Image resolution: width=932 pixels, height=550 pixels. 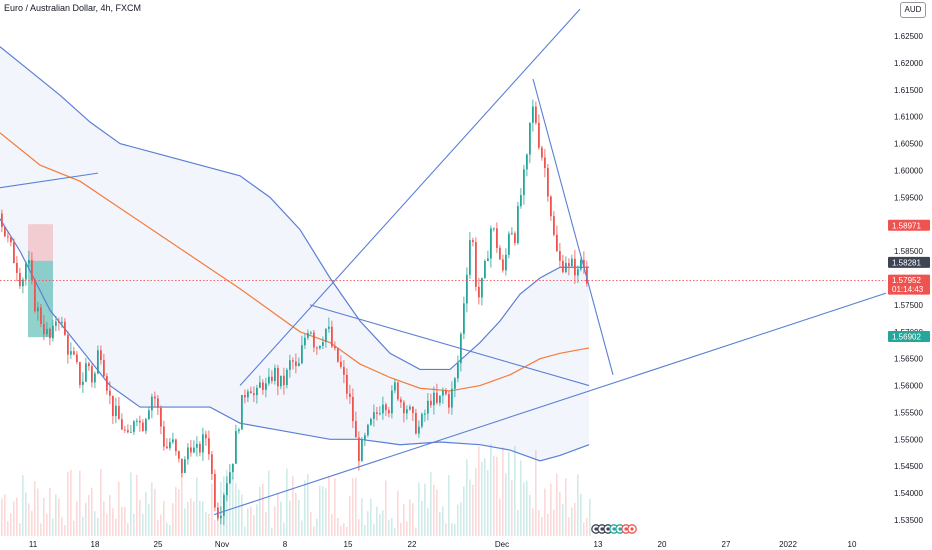 I want to click on time-axis: 11 18 25 Nov 8 15 22 Dec 13 20 27 2022 10, so click(x=466, y=543).